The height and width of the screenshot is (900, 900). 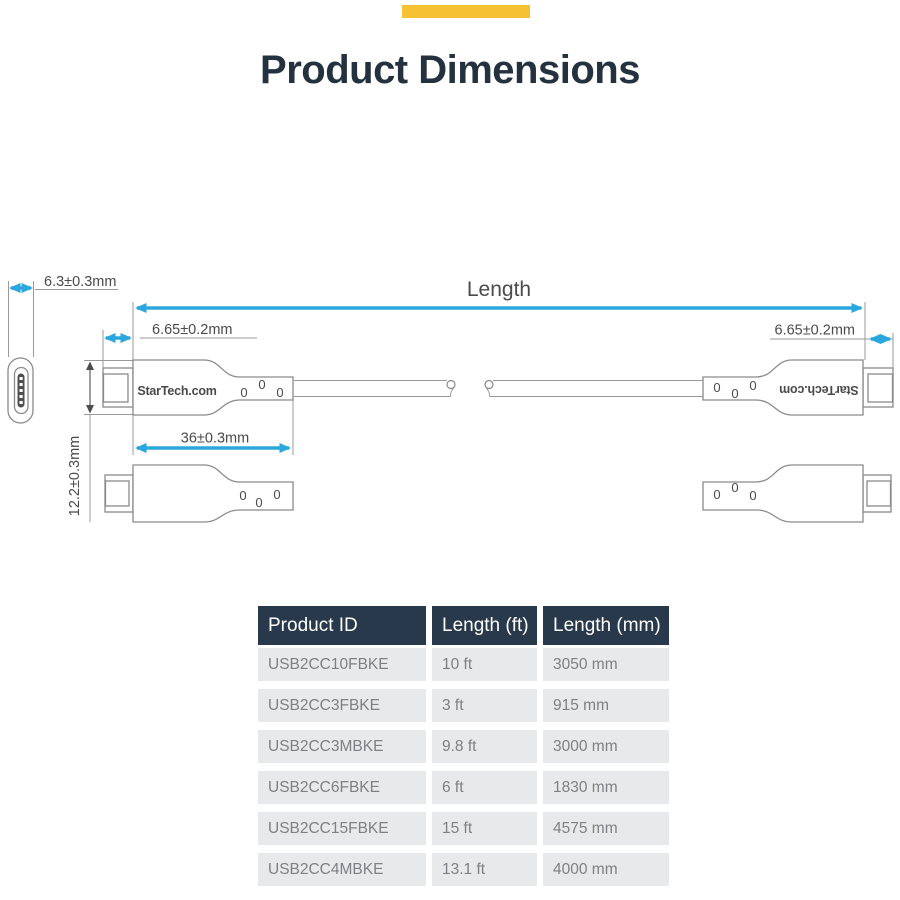 What do you see at coordinates (484, 746) in the screenshot?
I see `length-ft-cell: 9.8 ft` at bounding box center [484, 746].